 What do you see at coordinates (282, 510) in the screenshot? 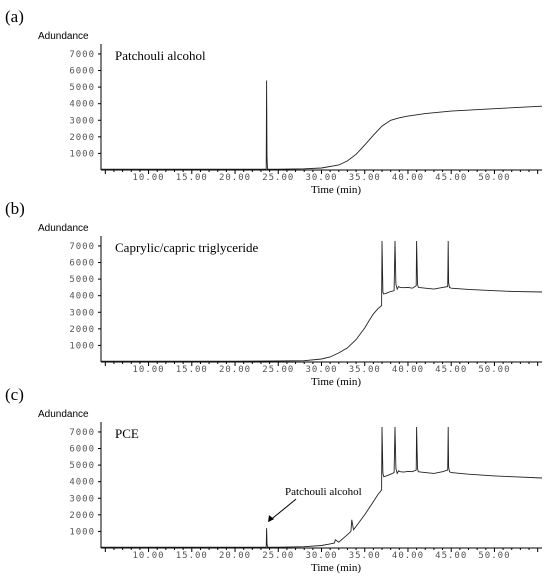
I see `annotation-arrow-line` at bounding box center [282, 510].